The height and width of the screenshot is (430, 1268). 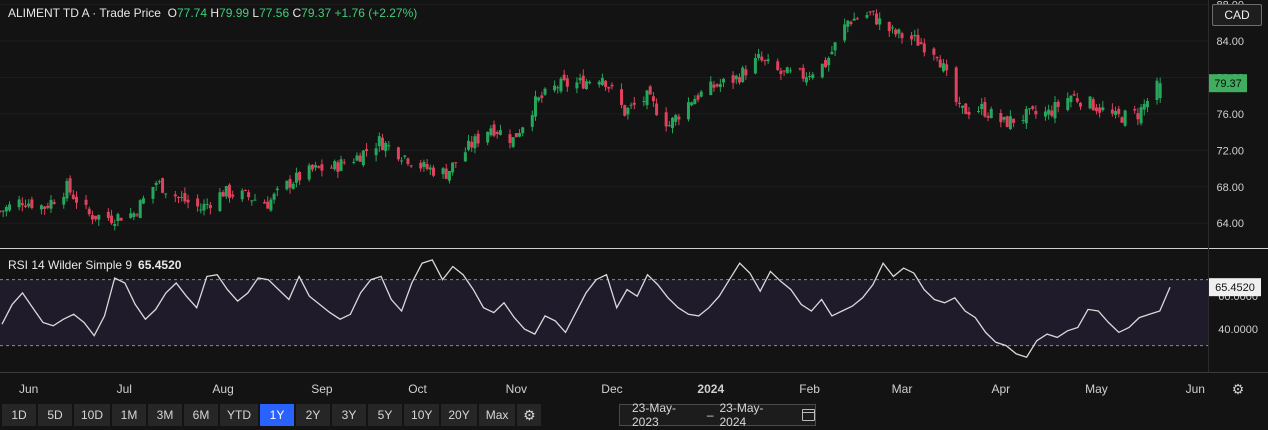 I want to click on range-button-1y: 1Y, so click(x=277, y=415).